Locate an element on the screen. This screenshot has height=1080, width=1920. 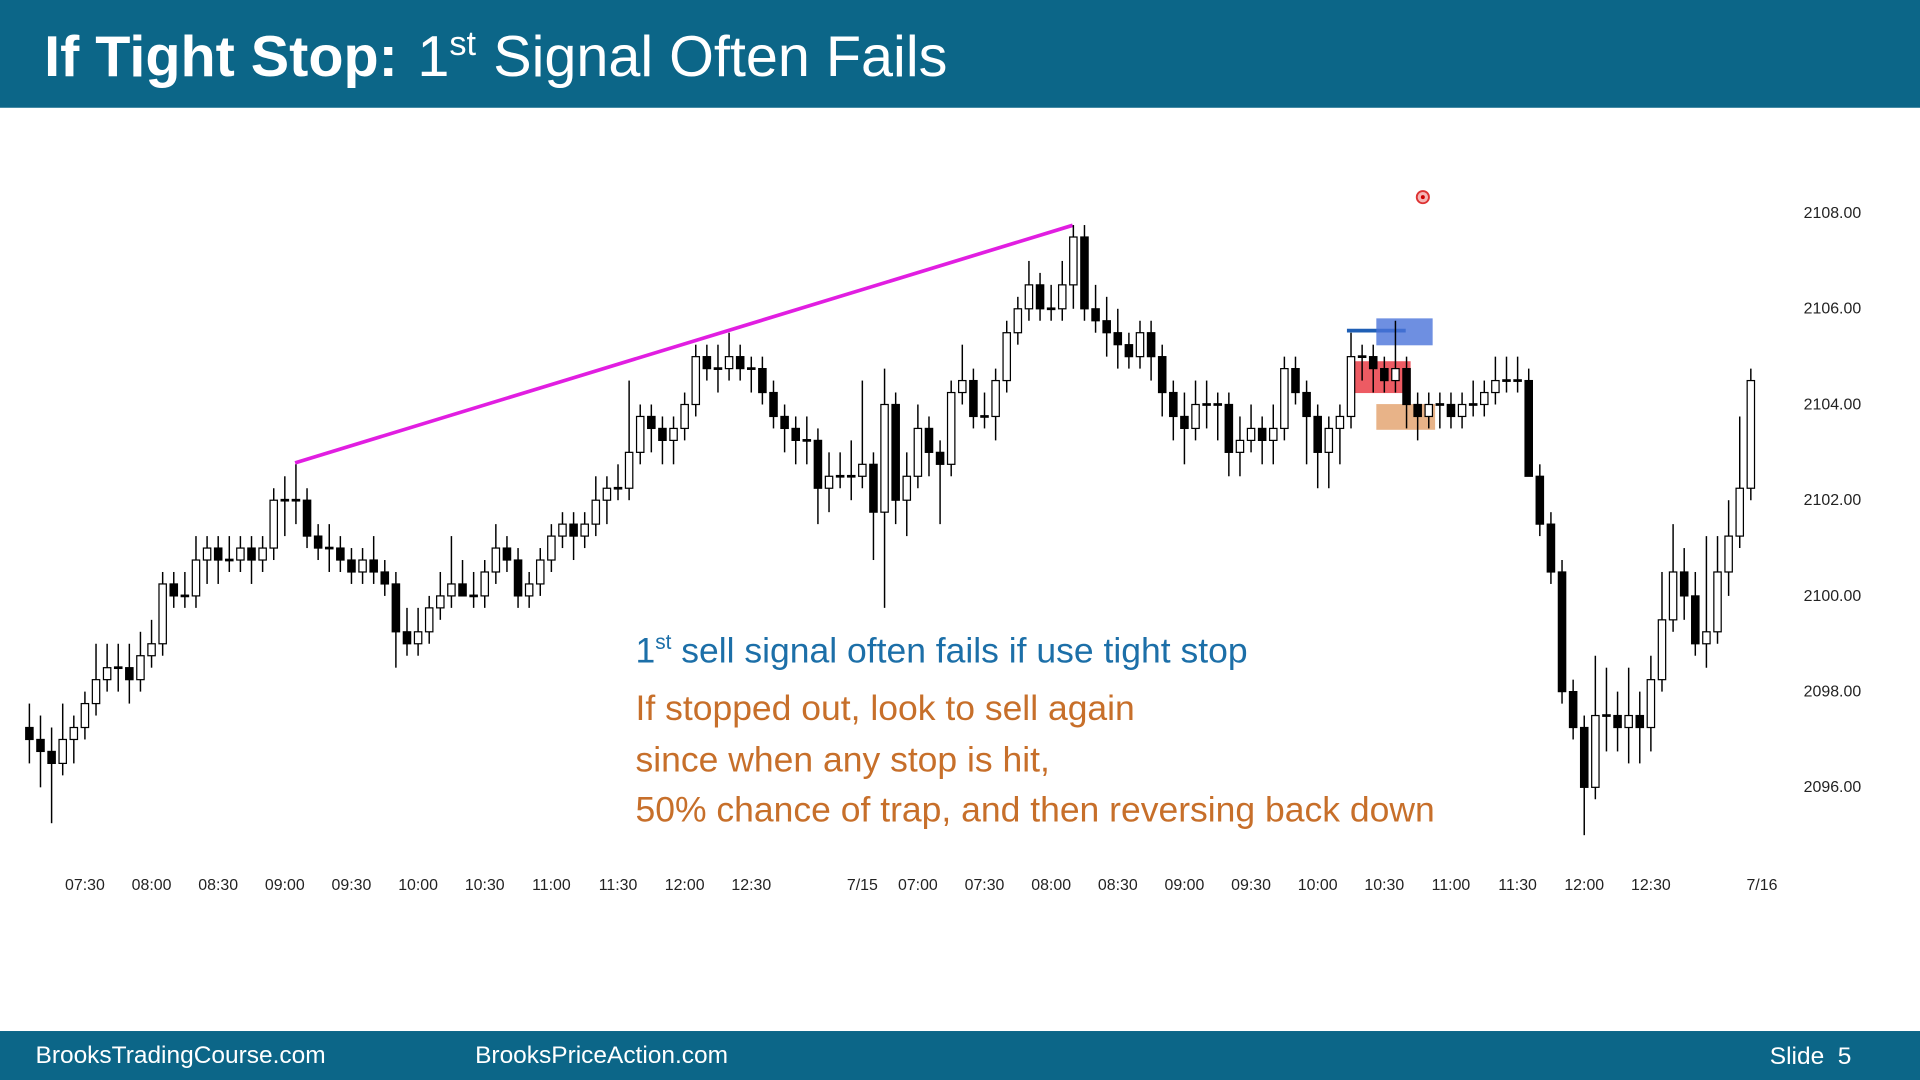
x-tick-label: 08:00 is located at coordinates (152, 885).